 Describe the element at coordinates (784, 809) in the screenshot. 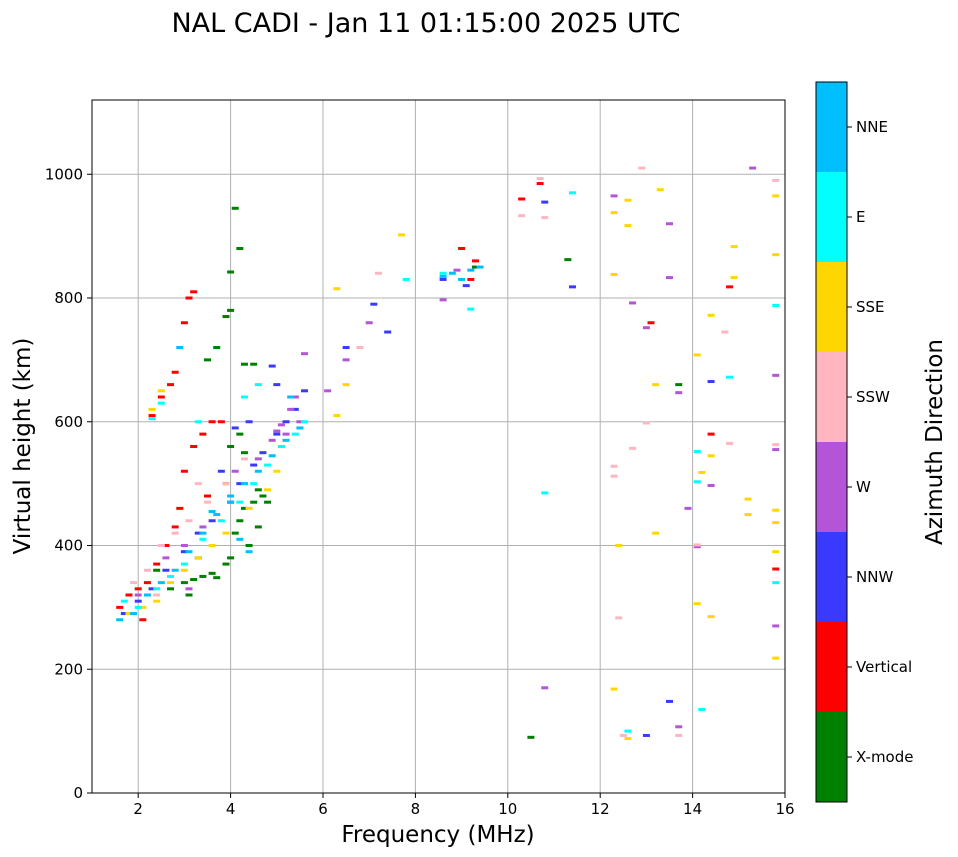

I see `x-tick-label: 16` at that location.